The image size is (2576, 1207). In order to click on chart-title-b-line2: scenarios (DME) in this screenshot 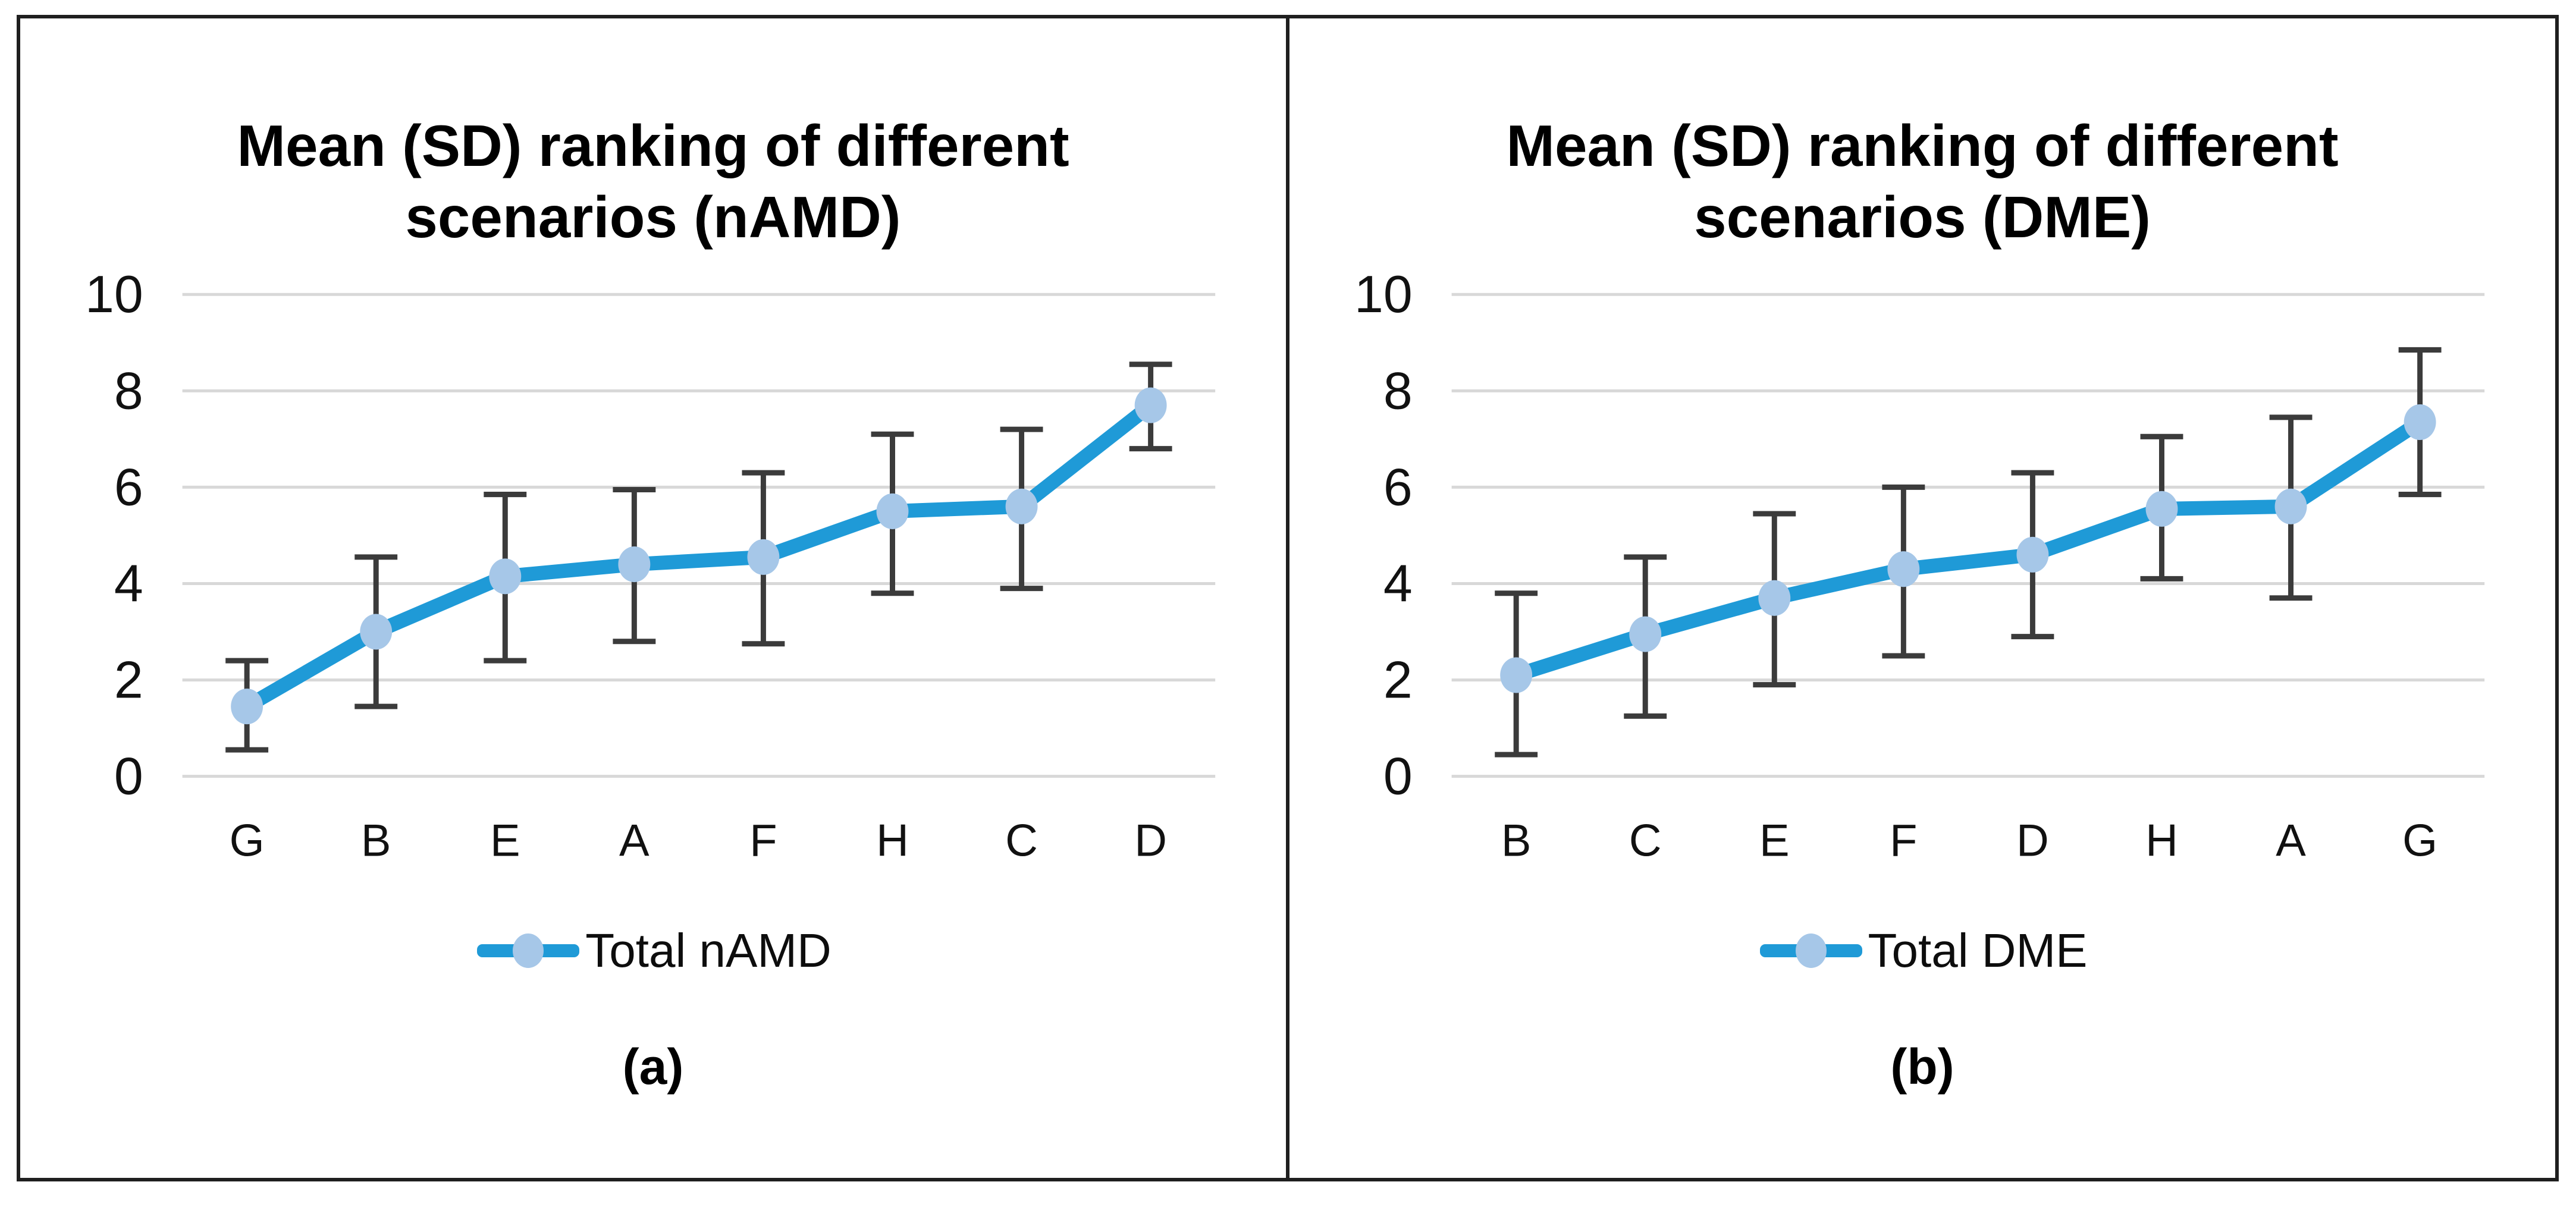, I will do `click(1922, 217)`.